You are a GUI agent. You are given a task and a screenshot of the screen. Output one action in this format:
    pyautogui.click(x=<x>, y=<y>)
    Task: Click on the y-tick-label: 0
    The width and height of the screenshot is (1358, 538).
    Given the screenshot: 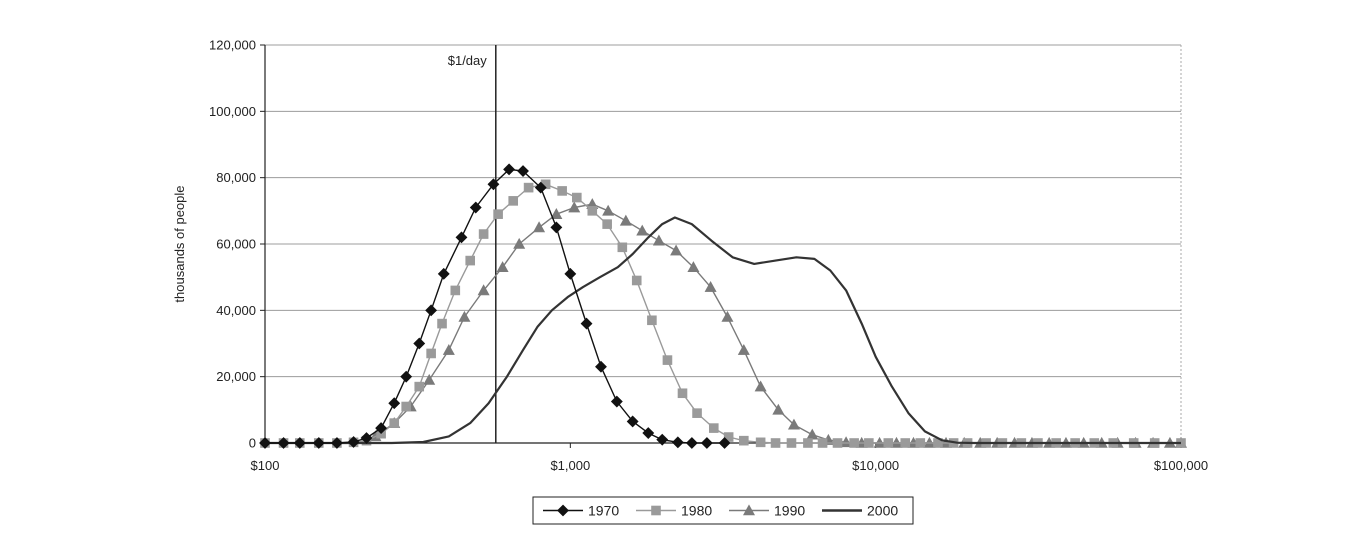 What is the action you would take?
    pyautogui.click(x=252, y=443)
    